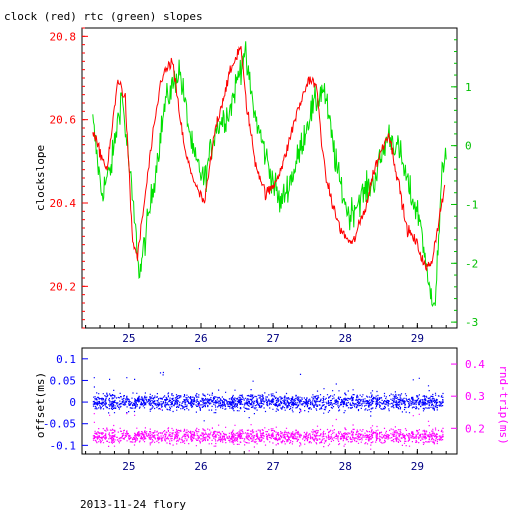  What do you see at coordinates (471, 322) in the screenshot?
I see `y2-tick-label: -3` at bounding box center [471, 322].